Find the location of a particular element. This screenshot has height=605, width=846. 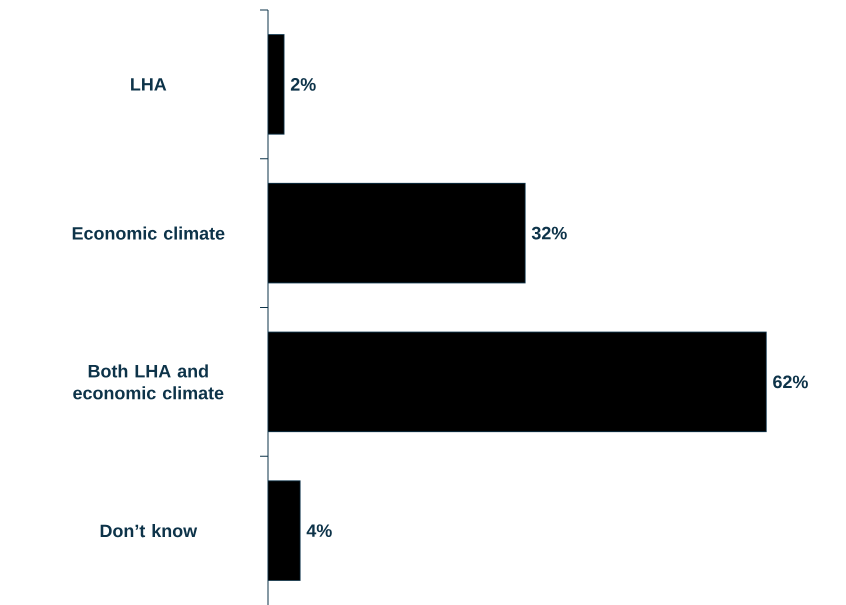

y-tick-label: Both LHA and economic climate is located at coordinates (148, 382).